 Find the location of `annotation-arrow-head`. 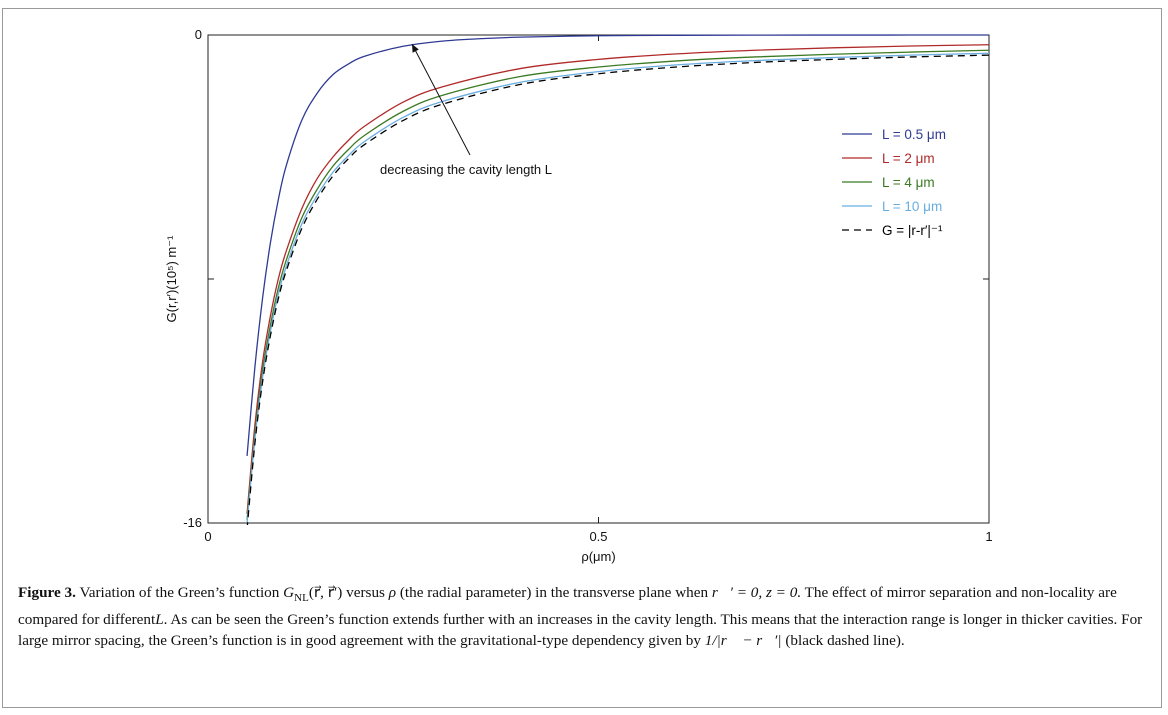

annotation-arrow-head is located at coordinates (415, 48).